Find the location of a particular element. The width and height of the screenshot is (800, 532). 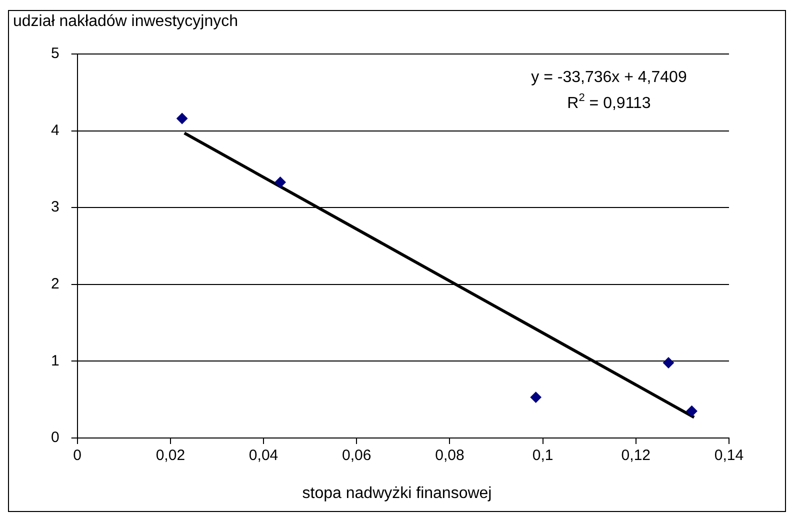

y-axis-title: udział nakładów inwestycyjnych is located at coordinates (125, 22).